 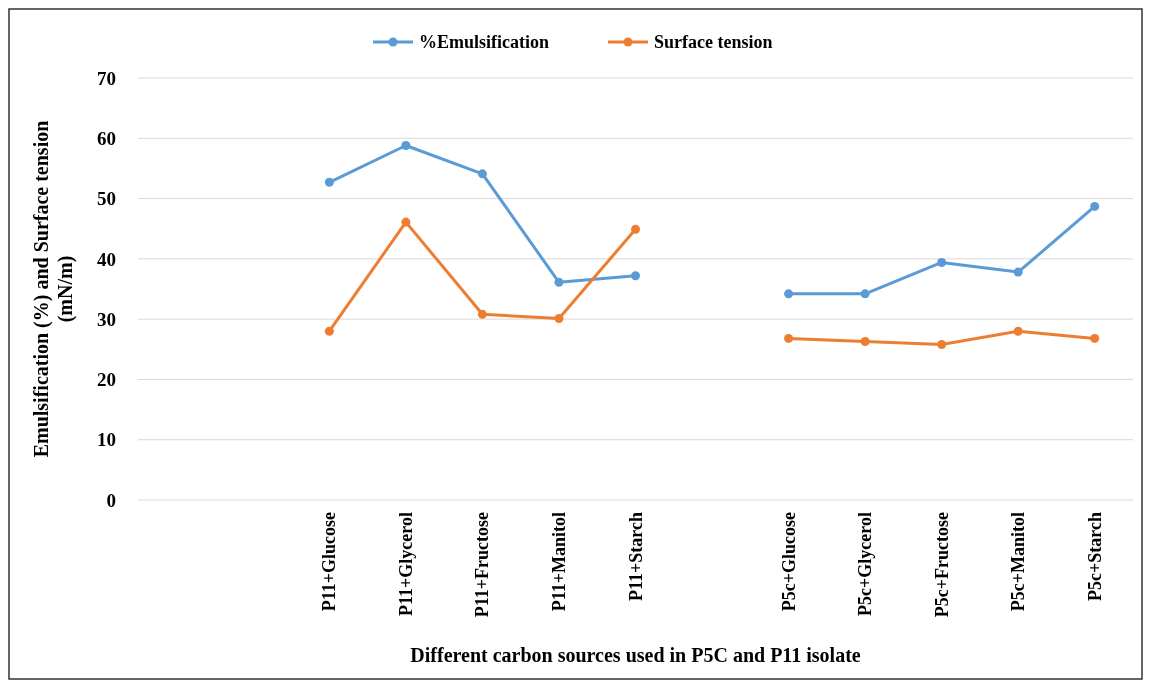 What do you see at coordinates (941, 564) in the screenshot?
I see `x-tick-label: P5c+Fructose` at bounding box center [941, 564].